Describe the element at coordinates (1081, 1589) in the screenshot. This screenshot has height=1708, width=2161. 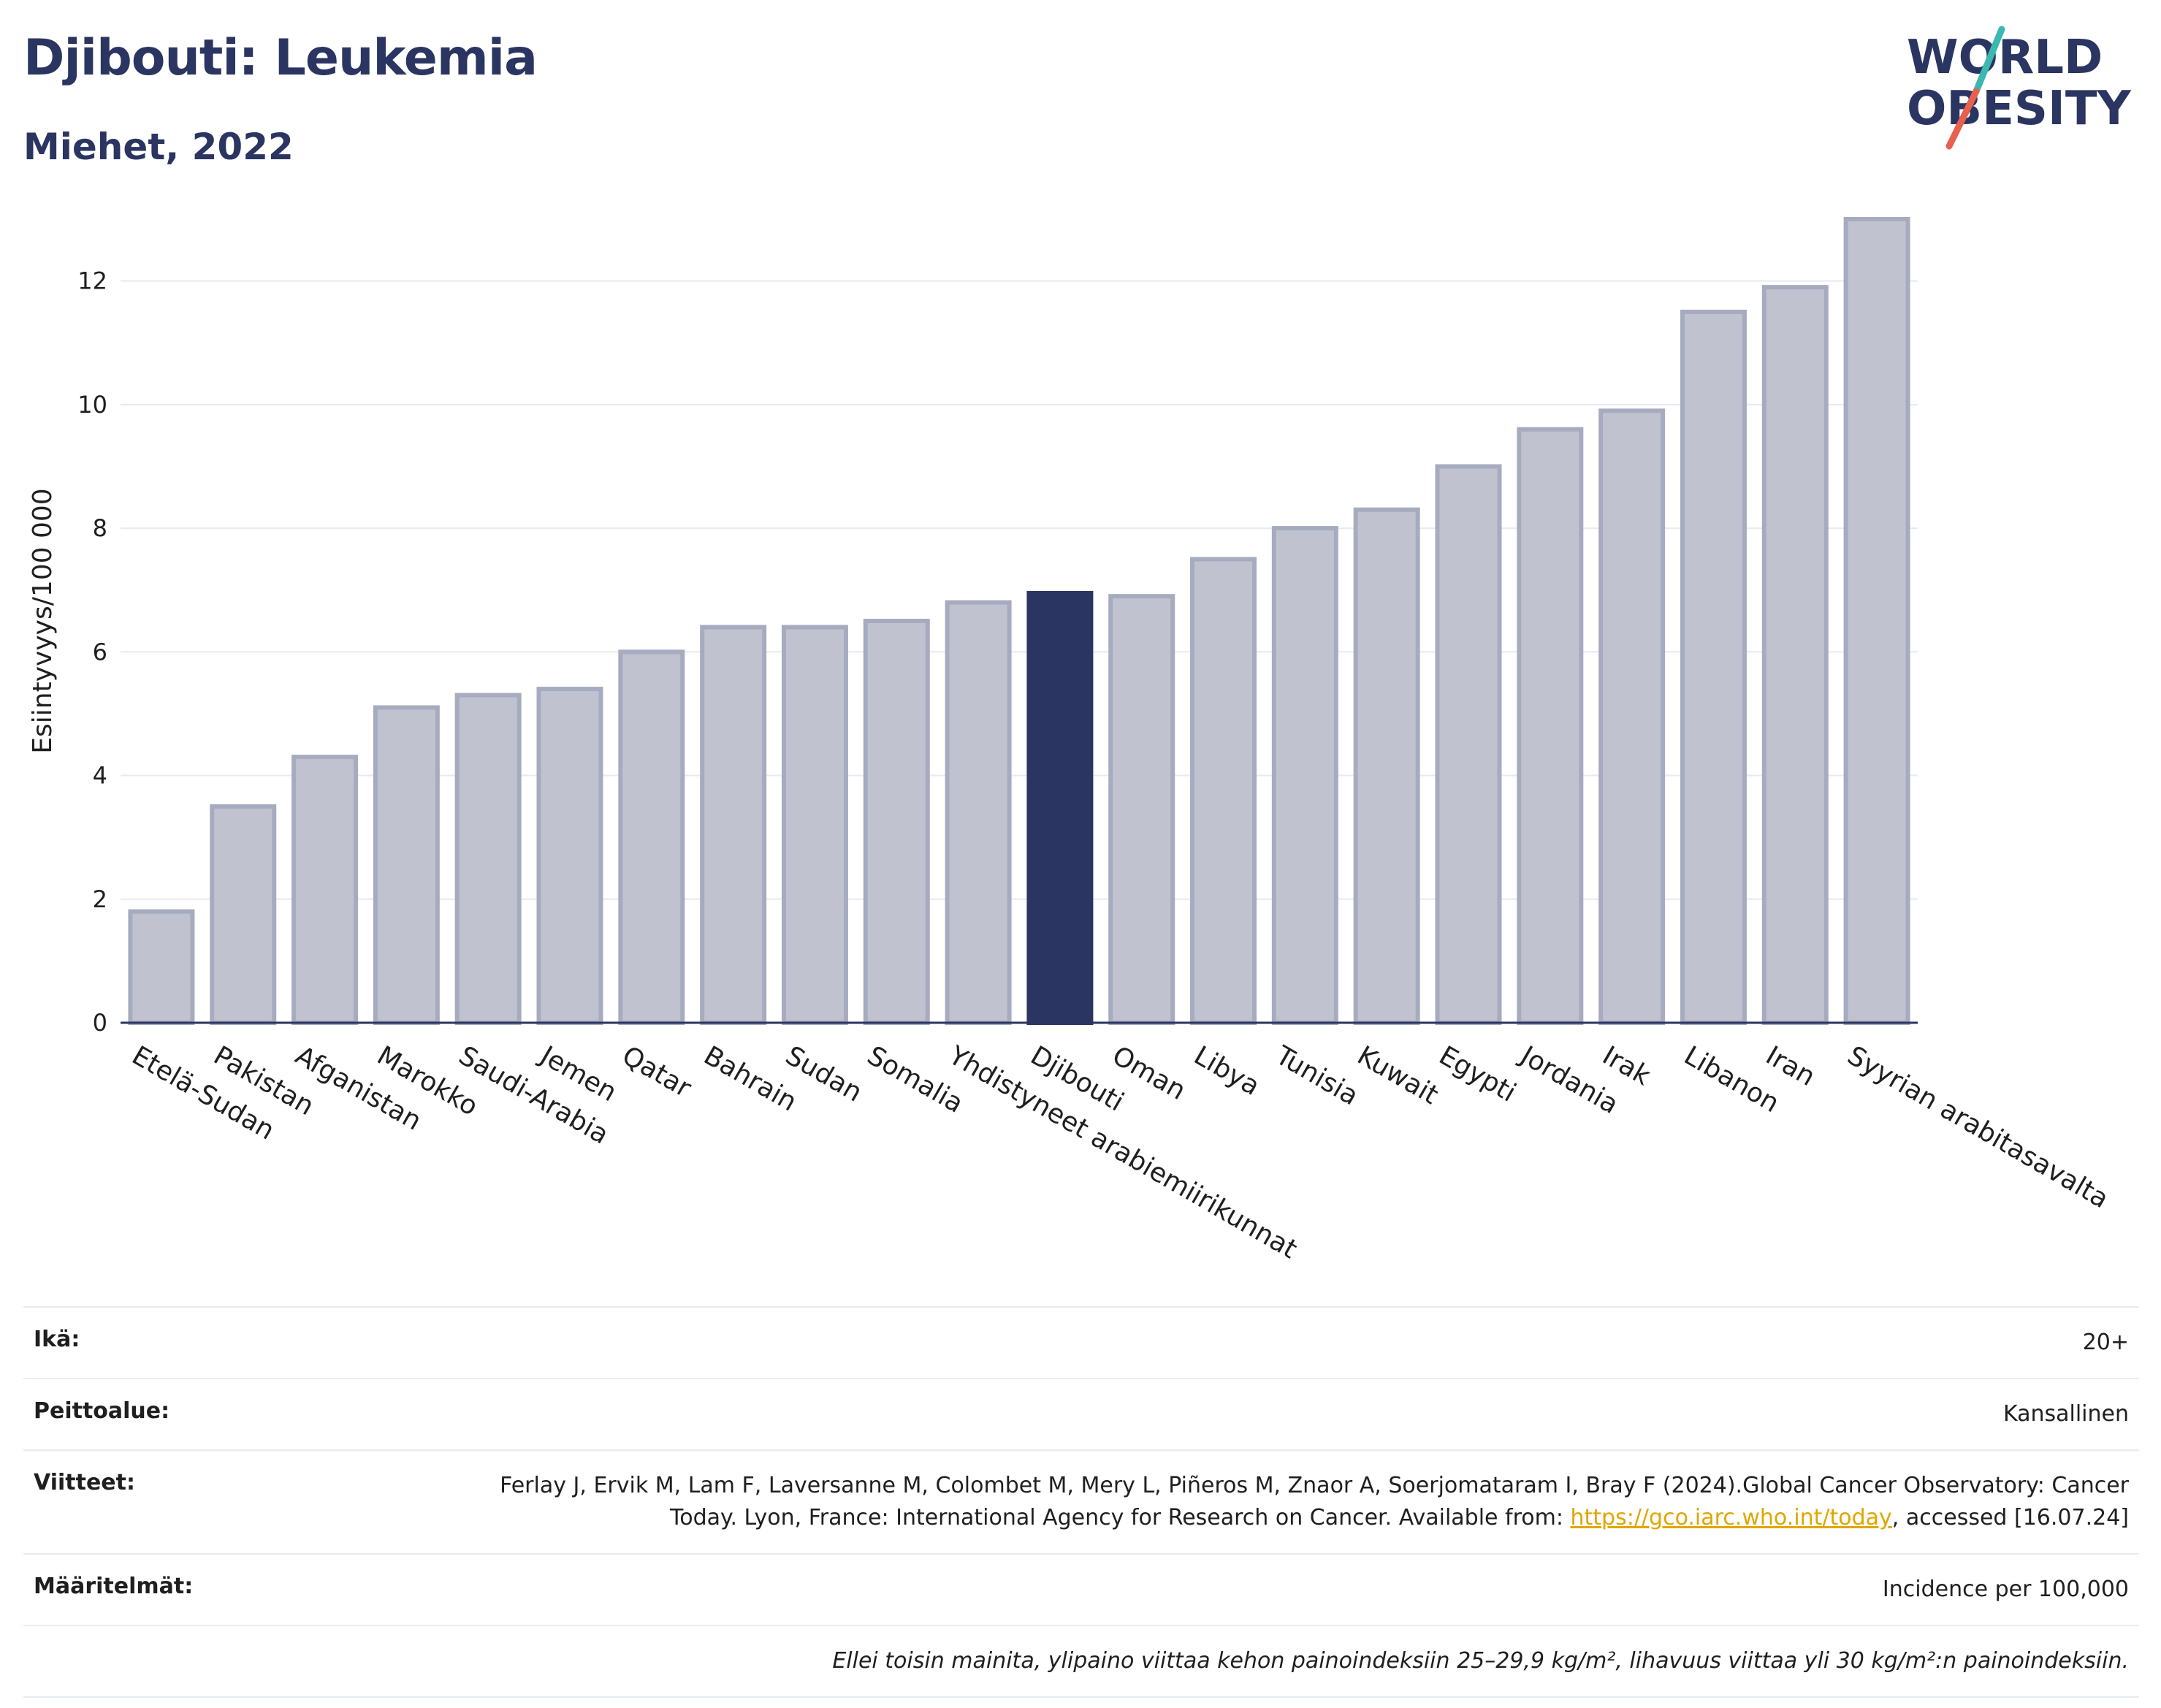
I see `info-row-definitions: Määritelmät: Incidence per 100,000` at that location.